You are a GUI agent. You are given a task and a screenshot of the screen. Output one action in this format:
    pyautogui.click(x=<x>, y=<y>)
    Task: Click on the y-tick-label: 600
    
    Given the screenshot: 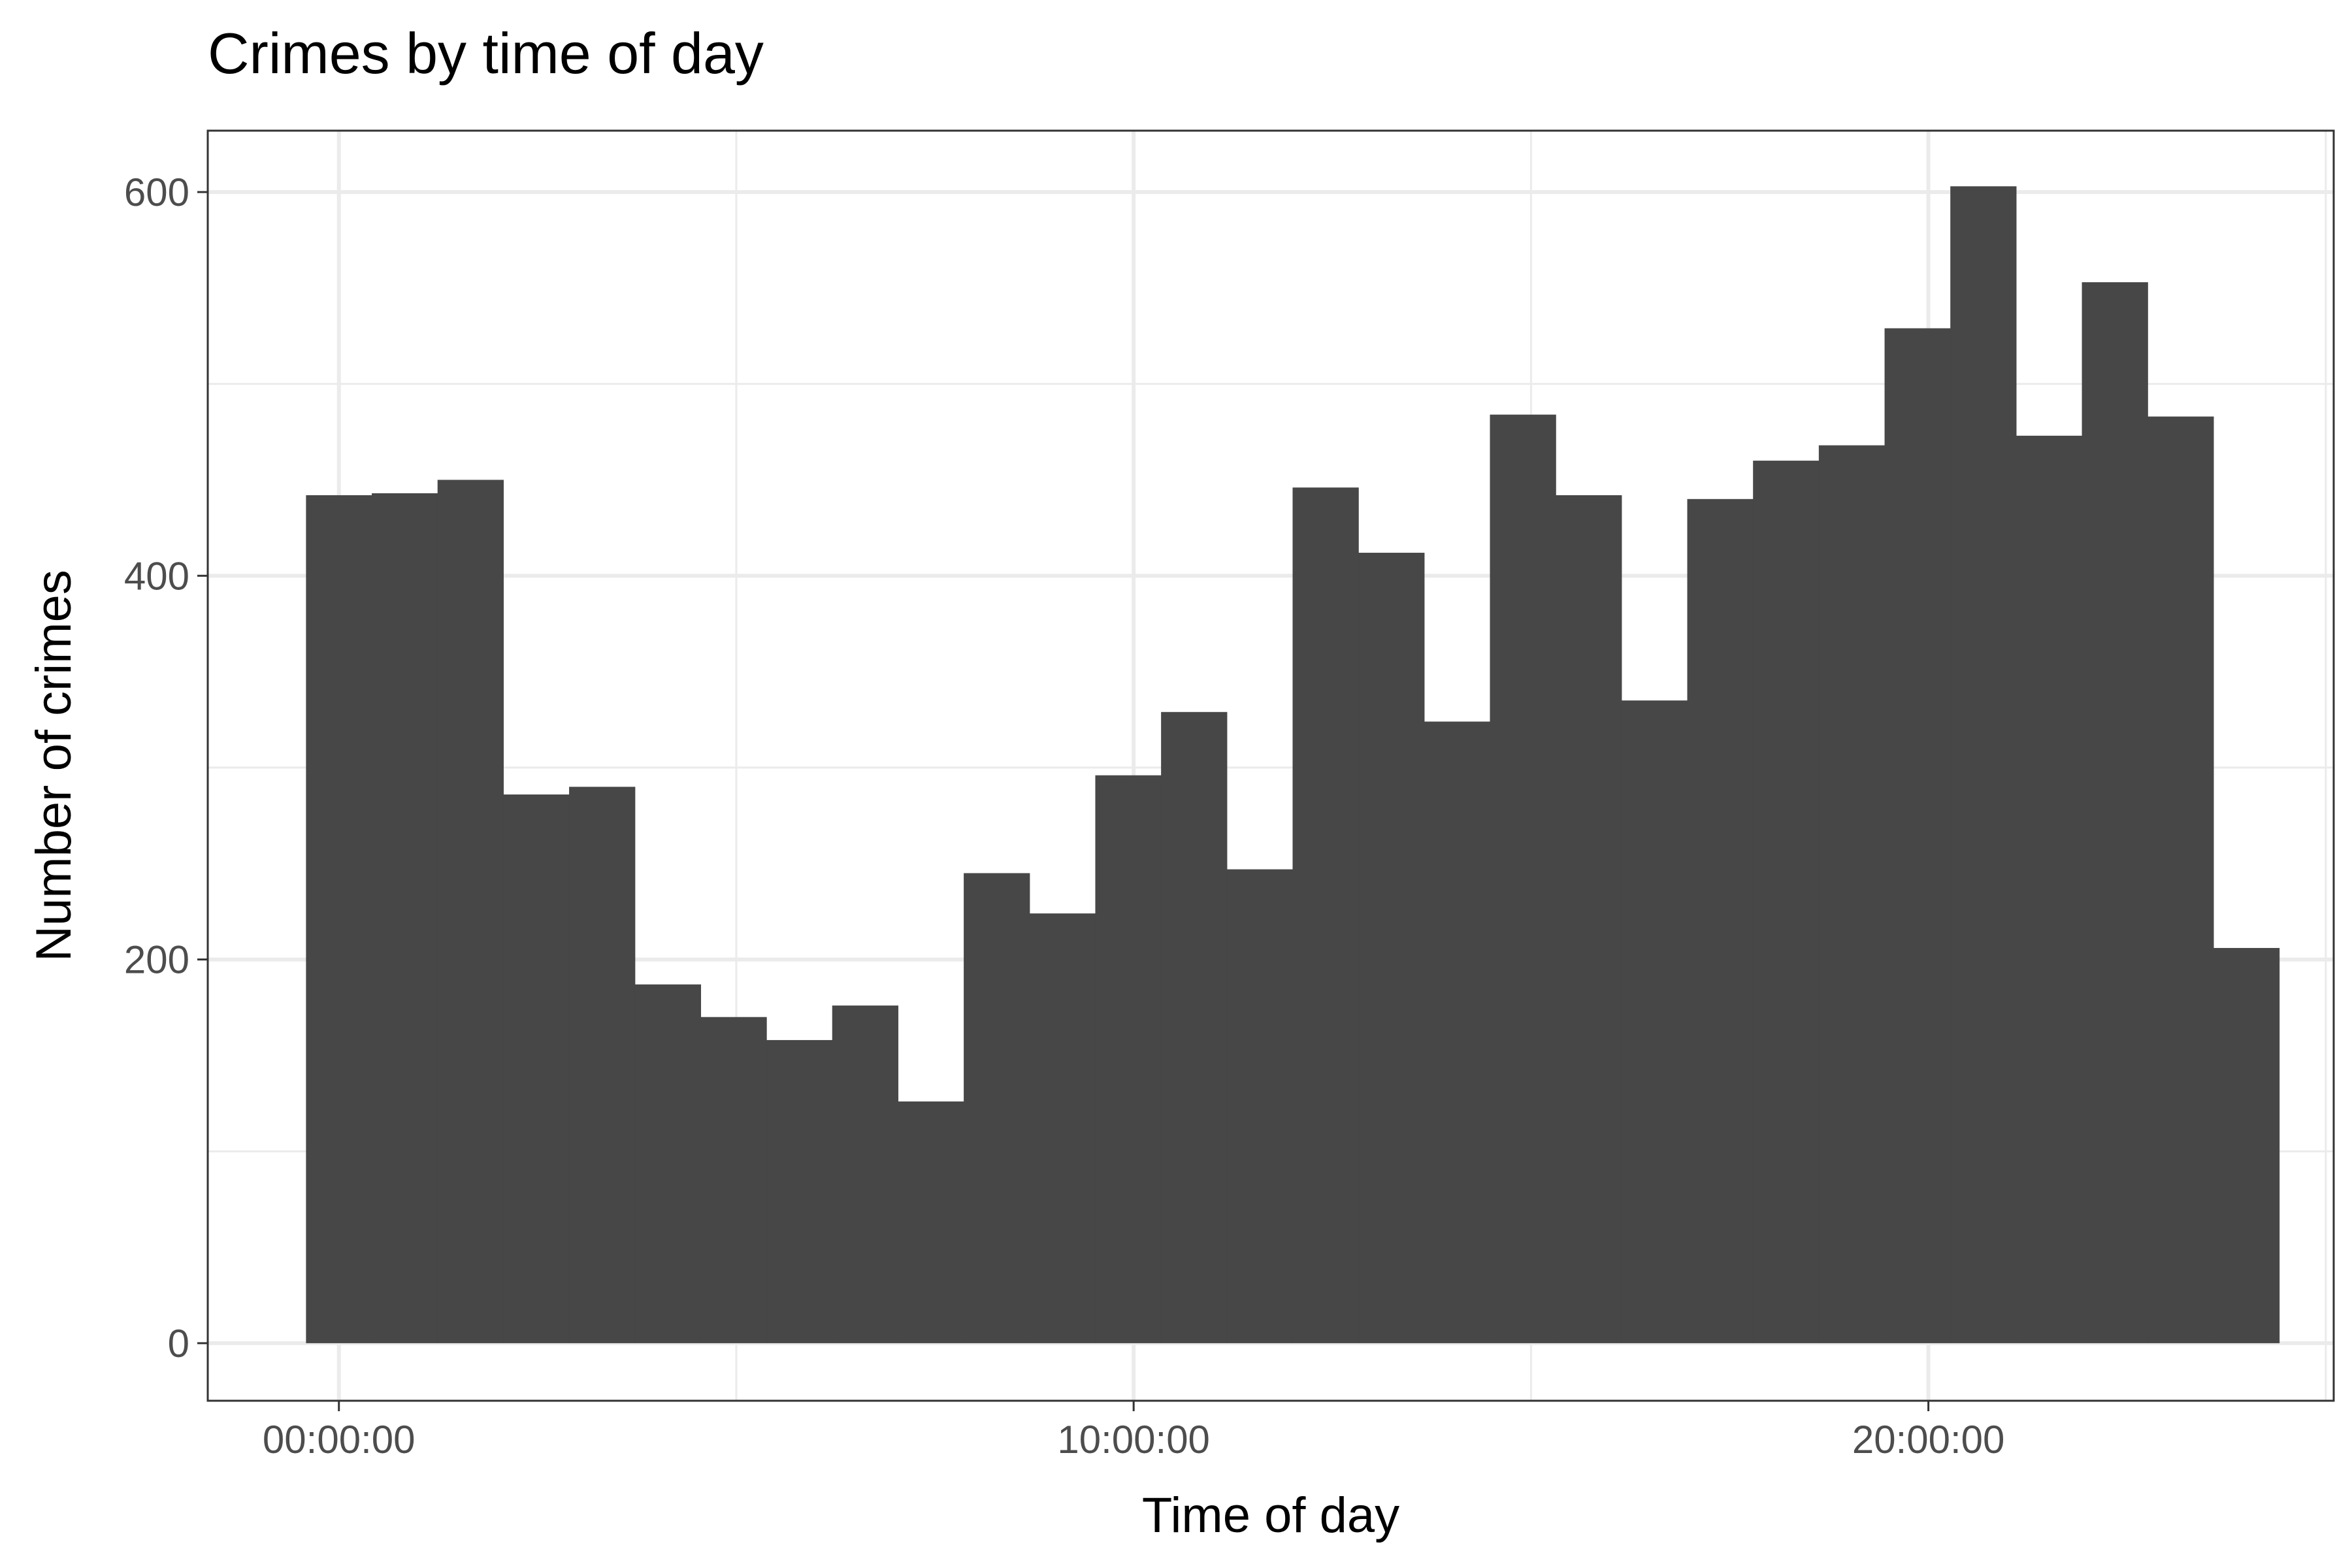 What is the action you would take?
    pyautogui.click(x=156, y=192)
    